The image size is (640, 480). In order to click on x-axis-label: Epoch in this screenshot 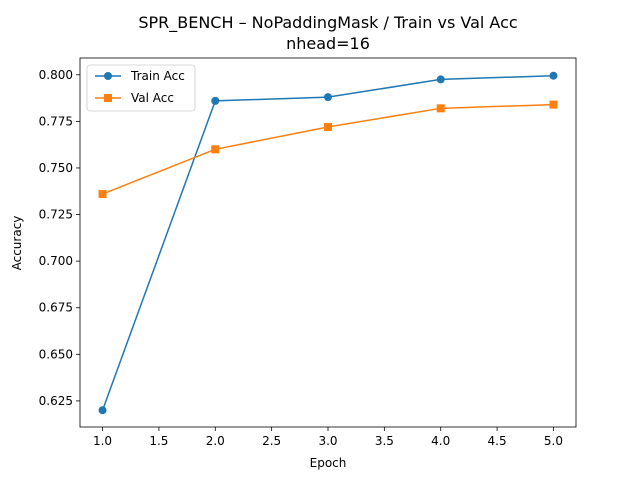, I will do `click(328, 463)`.